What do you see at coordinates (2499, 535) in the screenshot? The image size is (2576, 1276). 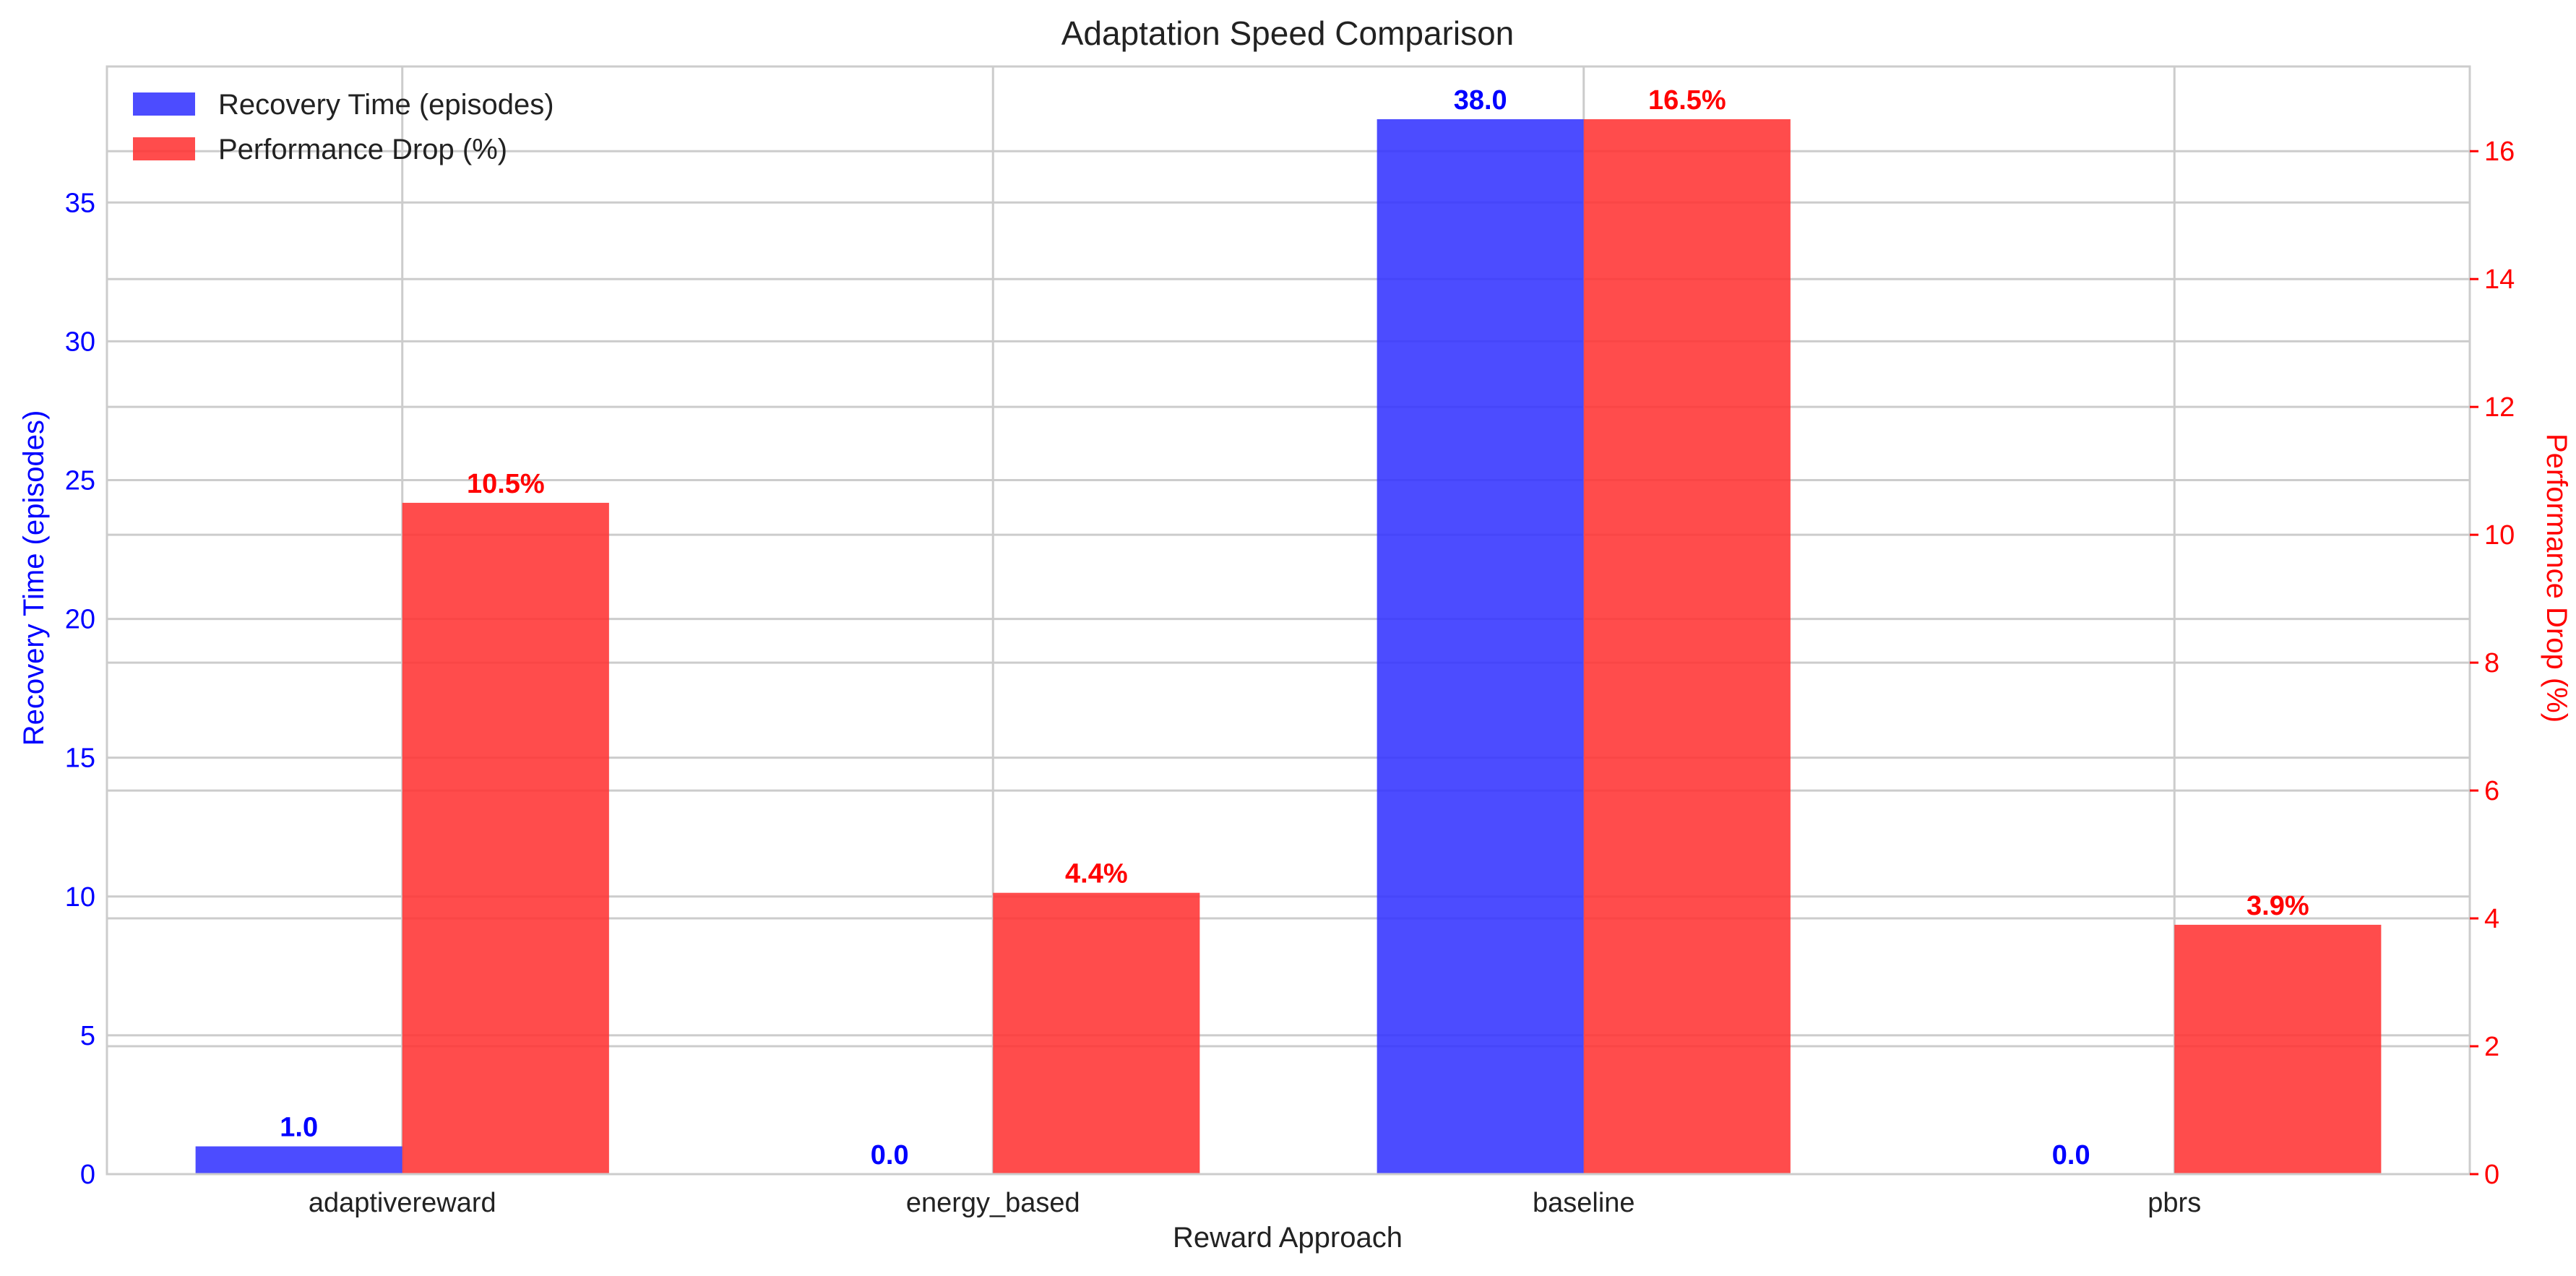 I see `right-y-tick-label: 10` at bounding box center [2499, 535].